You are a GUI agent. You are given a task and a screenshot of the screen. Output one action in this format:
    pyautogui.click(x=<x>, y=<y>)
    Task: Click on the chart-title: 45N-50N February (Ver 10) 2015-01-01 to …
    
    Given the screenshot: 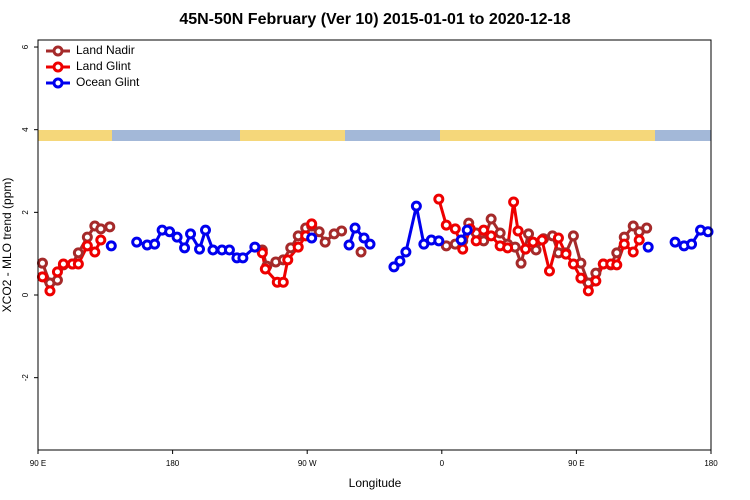 What is the action you would take?
    pyautogui.click(x=374, y=19)
    